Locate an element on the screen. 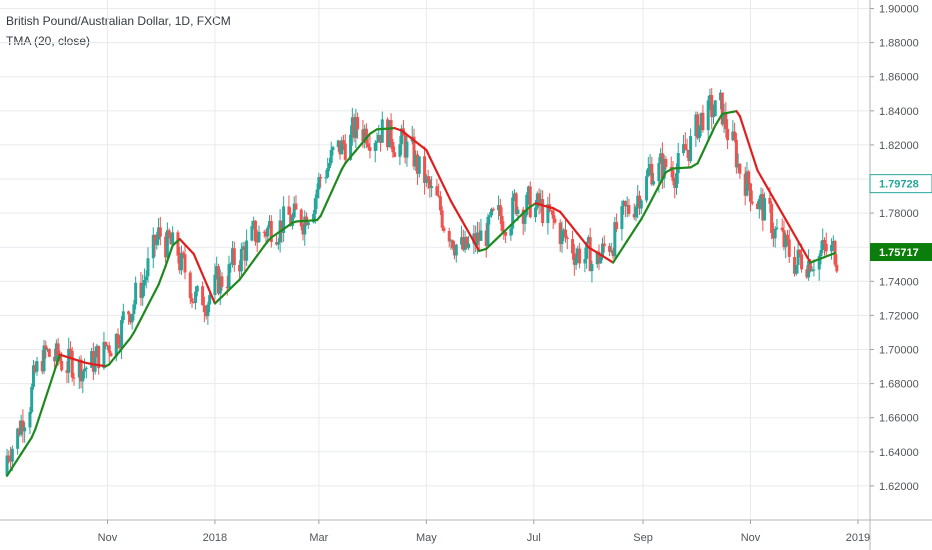 The height and width of the screenshot is (550, 932). y-tick-label: 1.82000 is located at coordinates (899, 146).